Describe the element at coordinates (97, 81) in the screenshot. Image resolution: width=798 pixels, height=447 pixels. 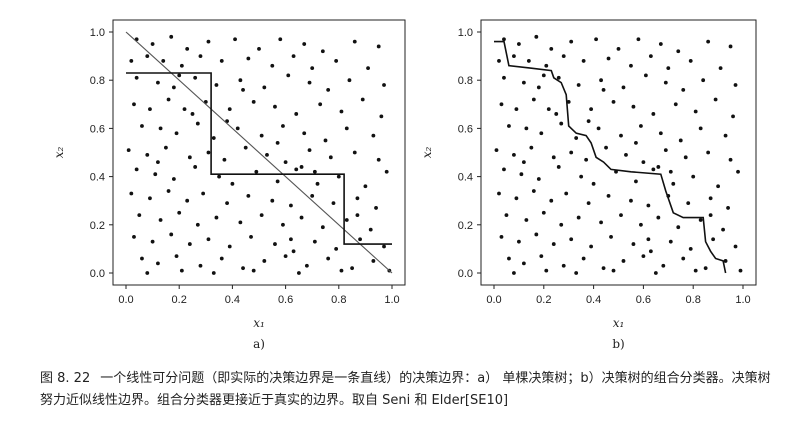
I see `y-tick-label: 0.8` at that location.